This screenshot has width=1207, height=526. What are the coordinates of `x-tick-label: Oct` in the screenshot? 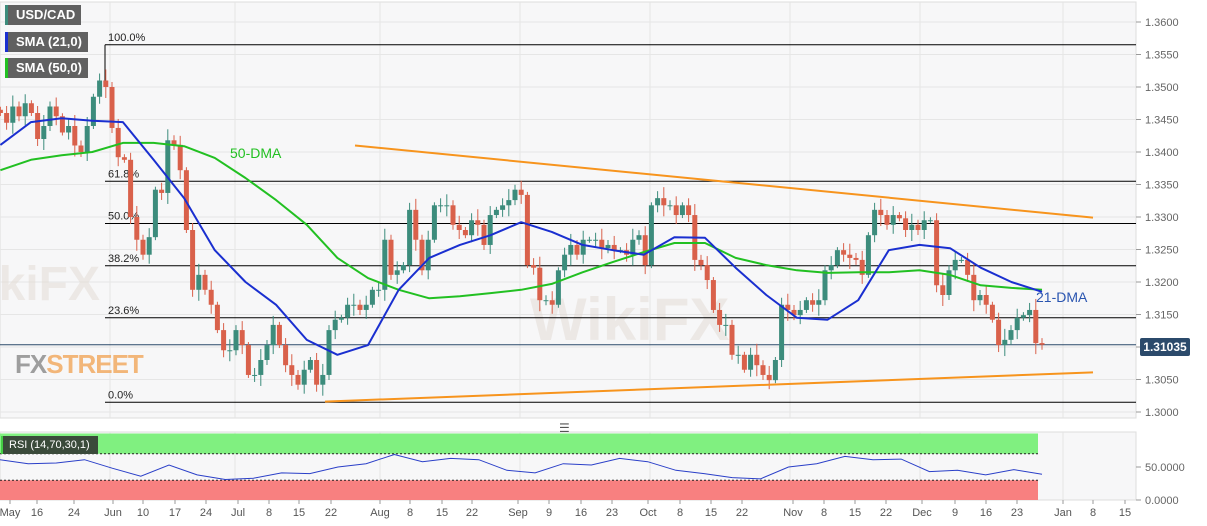 It's located at (647, 513).